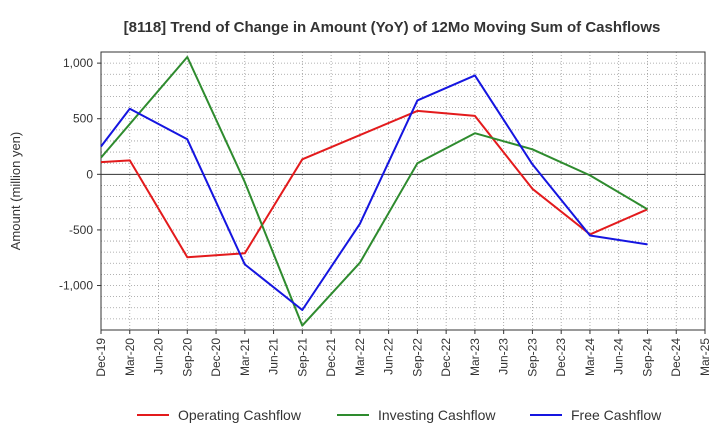  Describe the element at coordinates (417, 357) in the screenshot. I see `x-tick-label: Sep-22` at that location.